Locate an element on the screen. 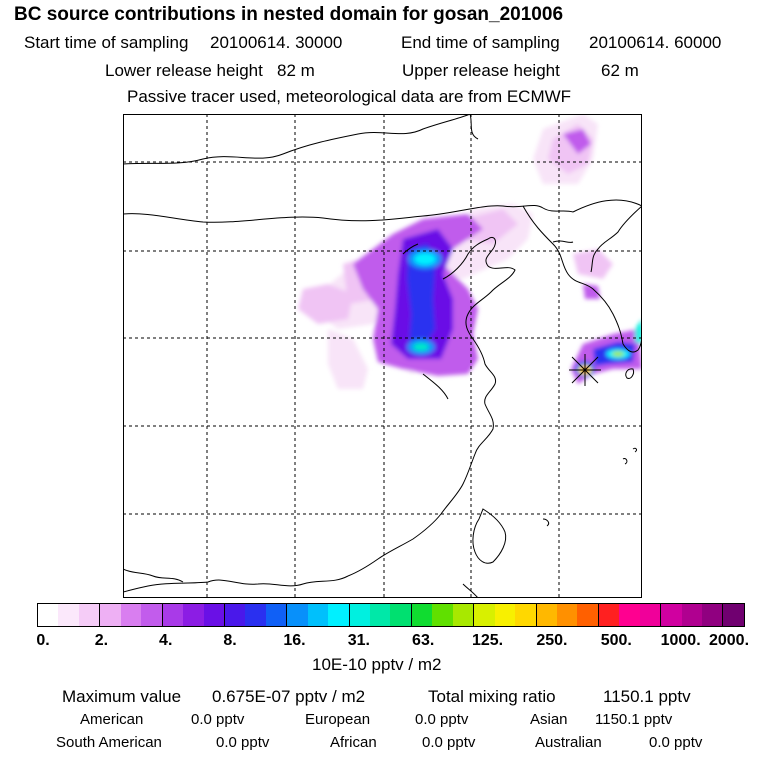  colorbar-tick-label: 31. is located at coordinates (358, 640).